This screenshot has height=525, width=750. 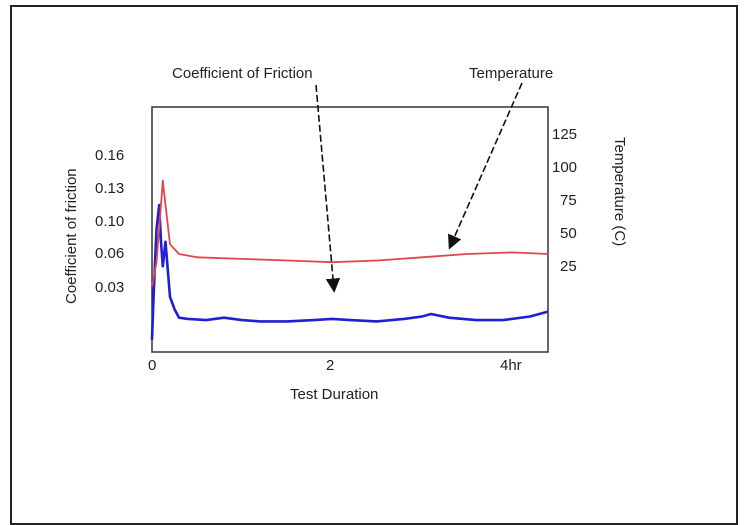 What do you see at coordinates (152, 365) in the screenshot?
I see `x-tick-label: 0` at bounding box center [152, 365].